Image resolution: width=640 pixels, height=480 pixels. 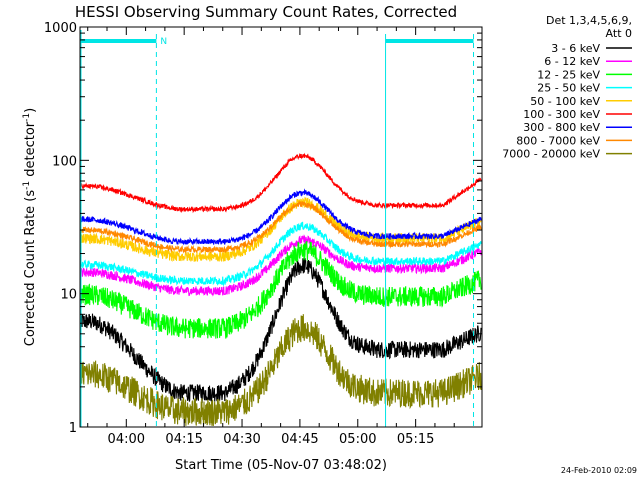 I want to click on y-tick-label: 1000, so click(x=60, y=28).